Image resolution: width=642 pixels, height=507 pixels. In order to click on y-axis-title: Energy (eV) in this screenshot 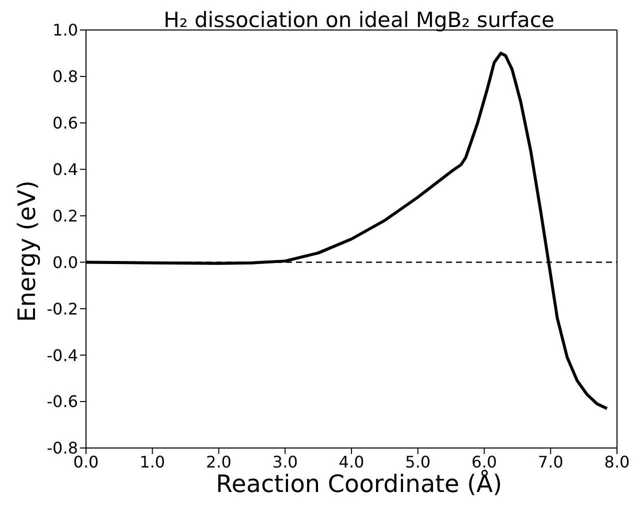, I will do `click(27, 251)`.